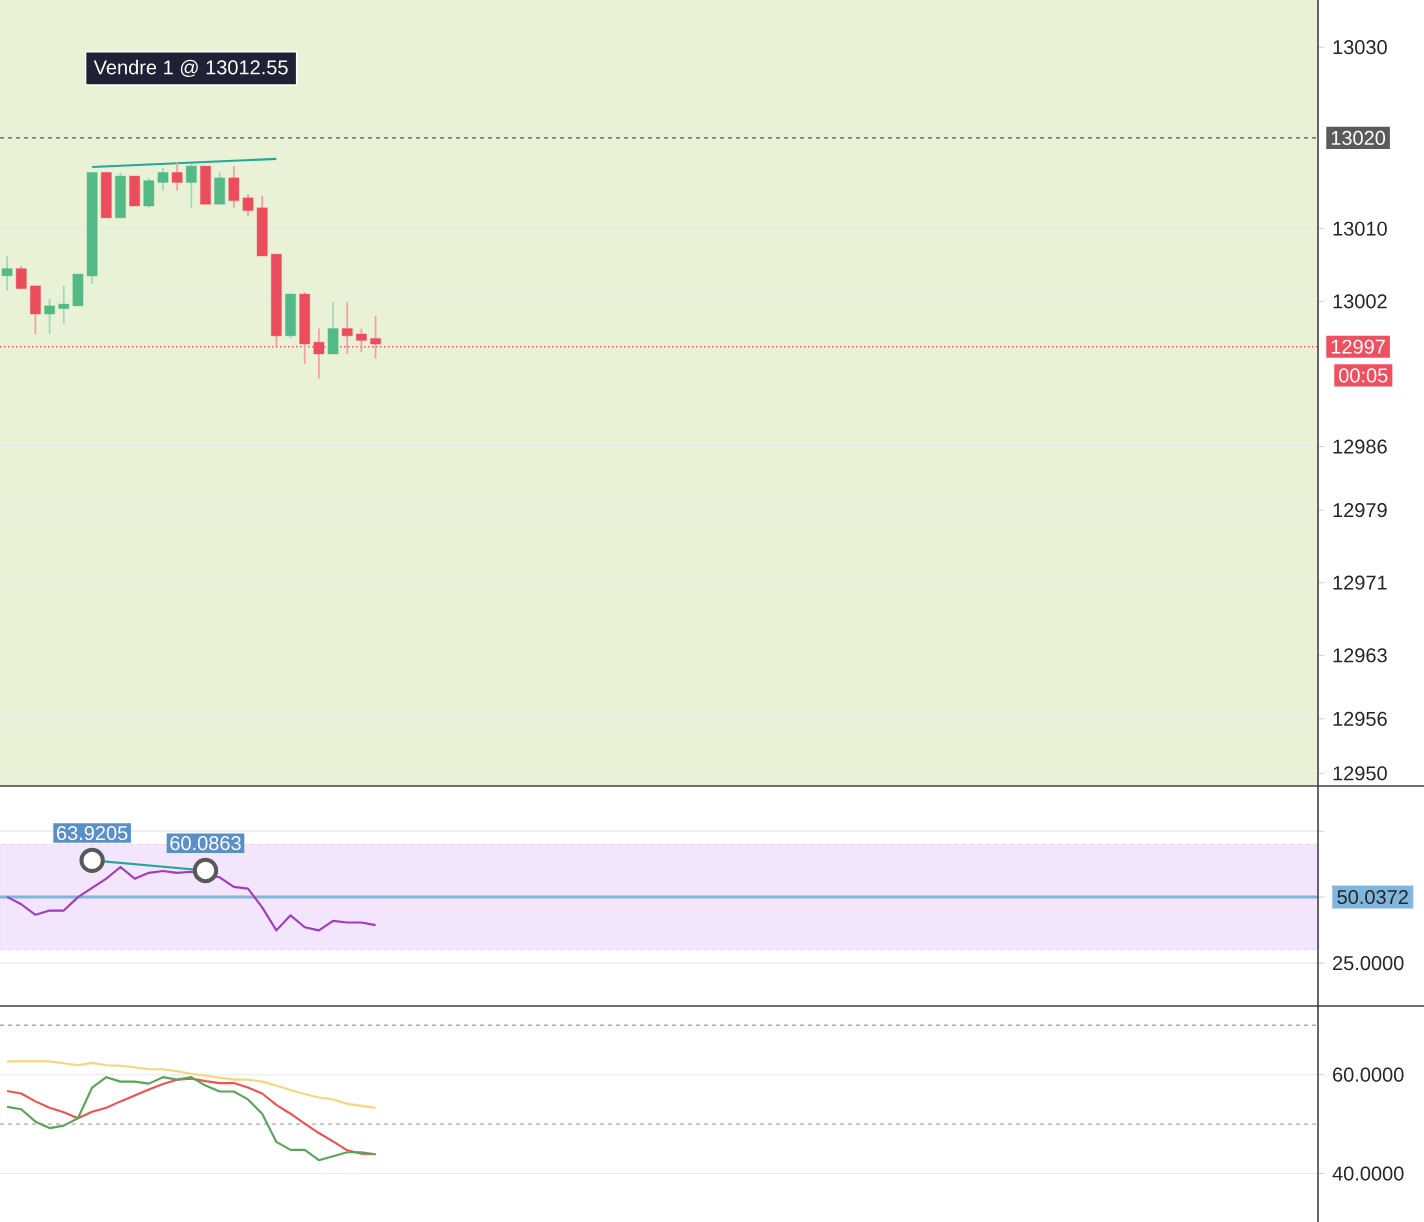  What do you see at coordinates (205, 843) in the screenshot?
I see `data-label: 60.0863` at bounding box center [205, 843].